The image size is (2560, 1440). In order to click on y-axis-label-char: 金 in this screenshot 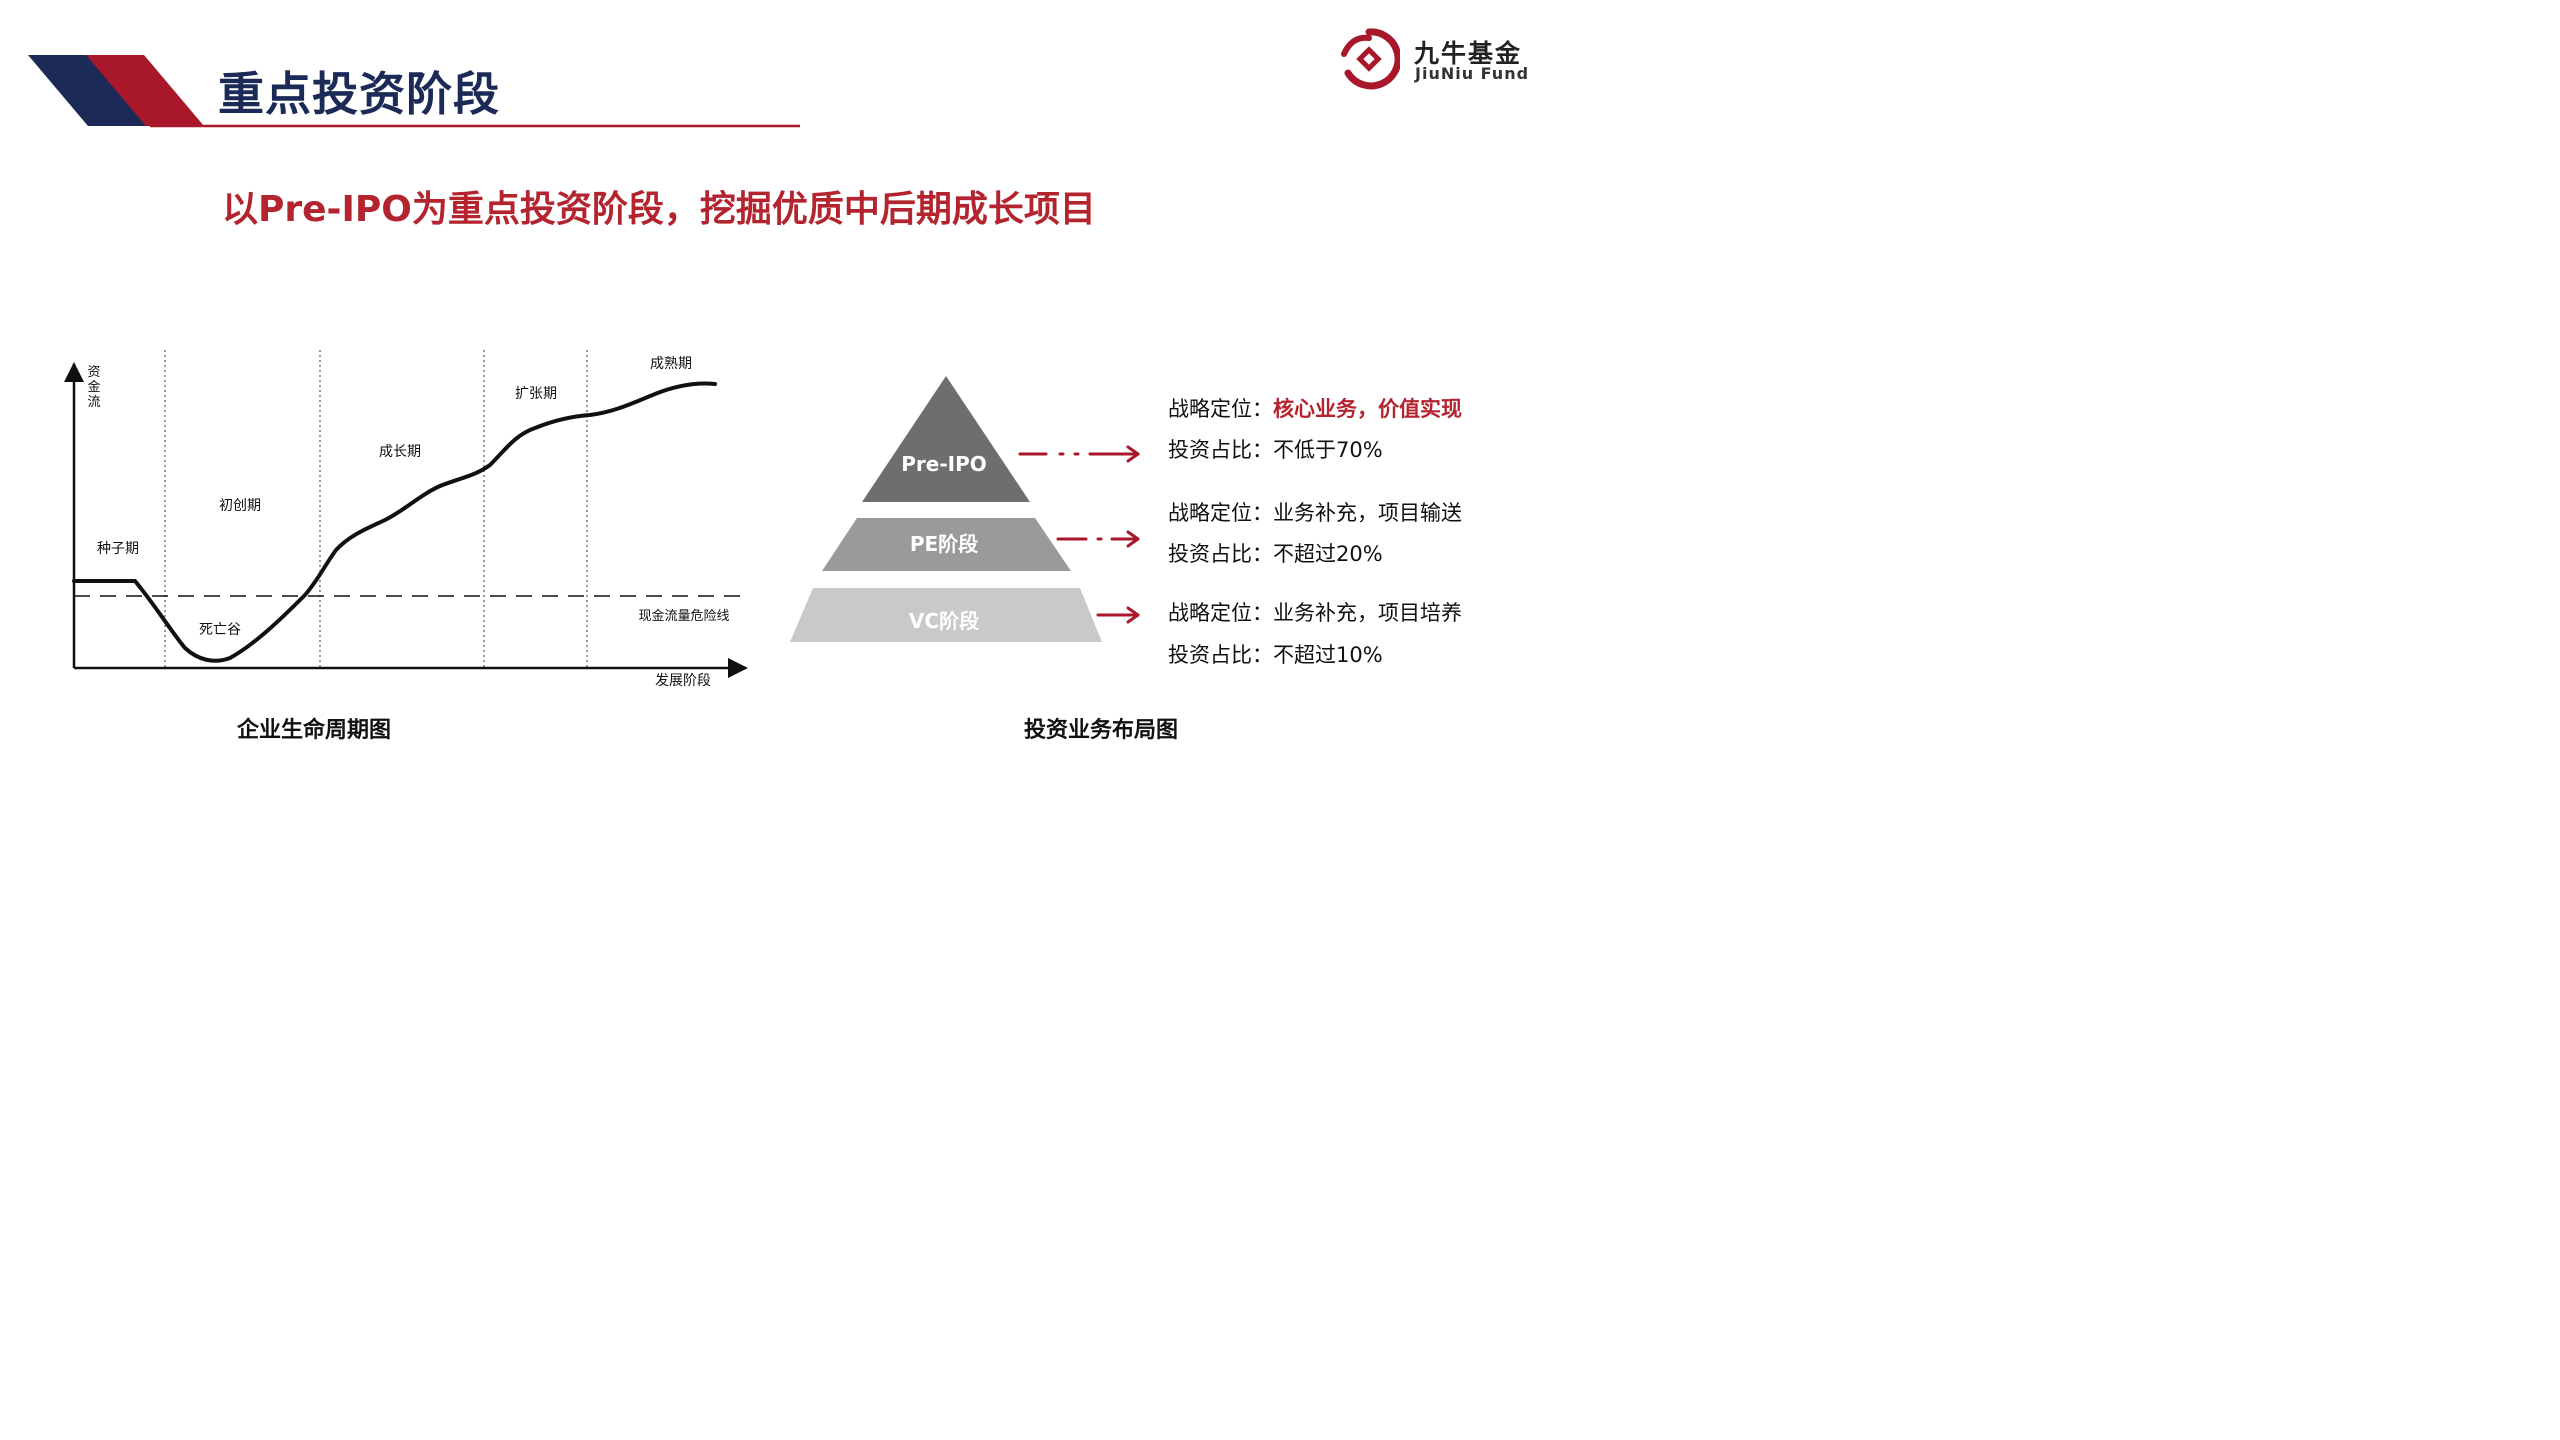, I will do `click(93, 387)`.